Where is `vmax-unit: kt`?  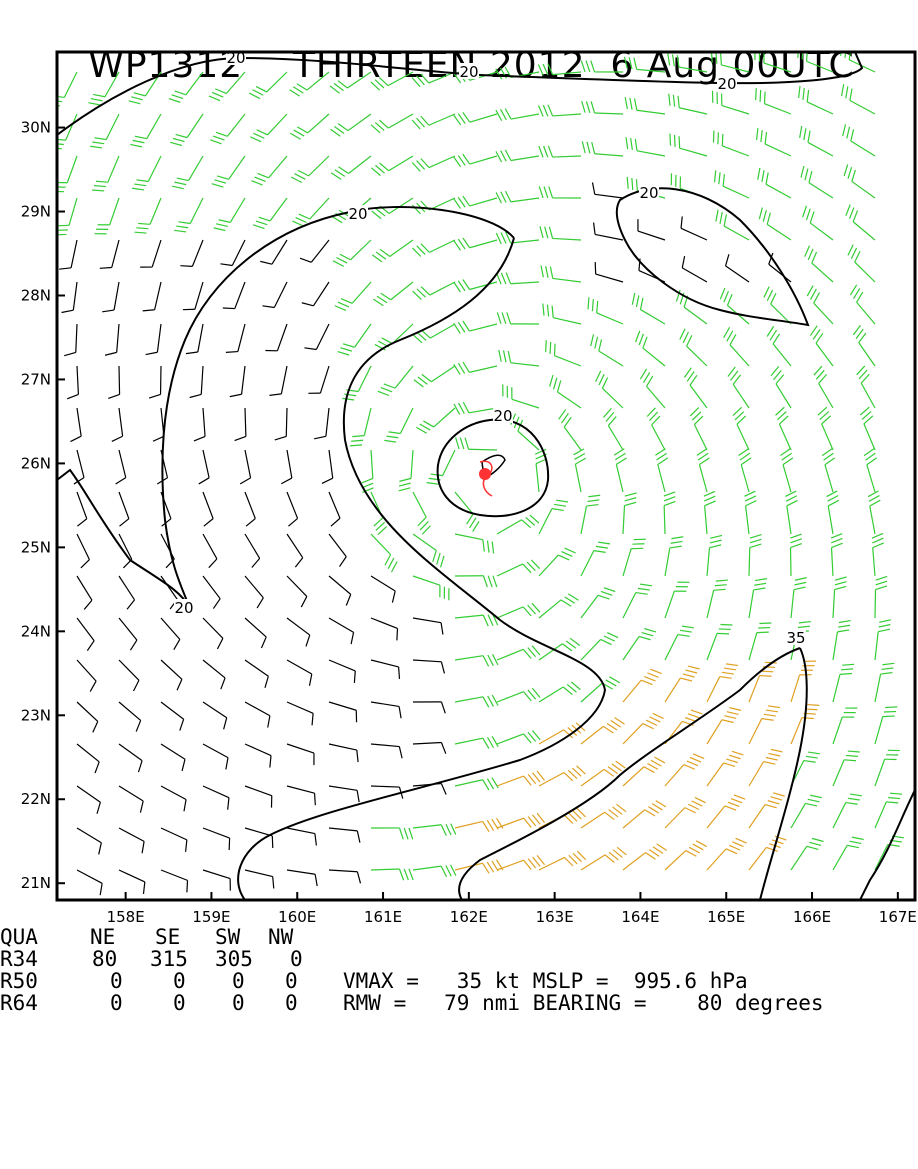 vmax-unit: kt is located at coordinates (507, 981).